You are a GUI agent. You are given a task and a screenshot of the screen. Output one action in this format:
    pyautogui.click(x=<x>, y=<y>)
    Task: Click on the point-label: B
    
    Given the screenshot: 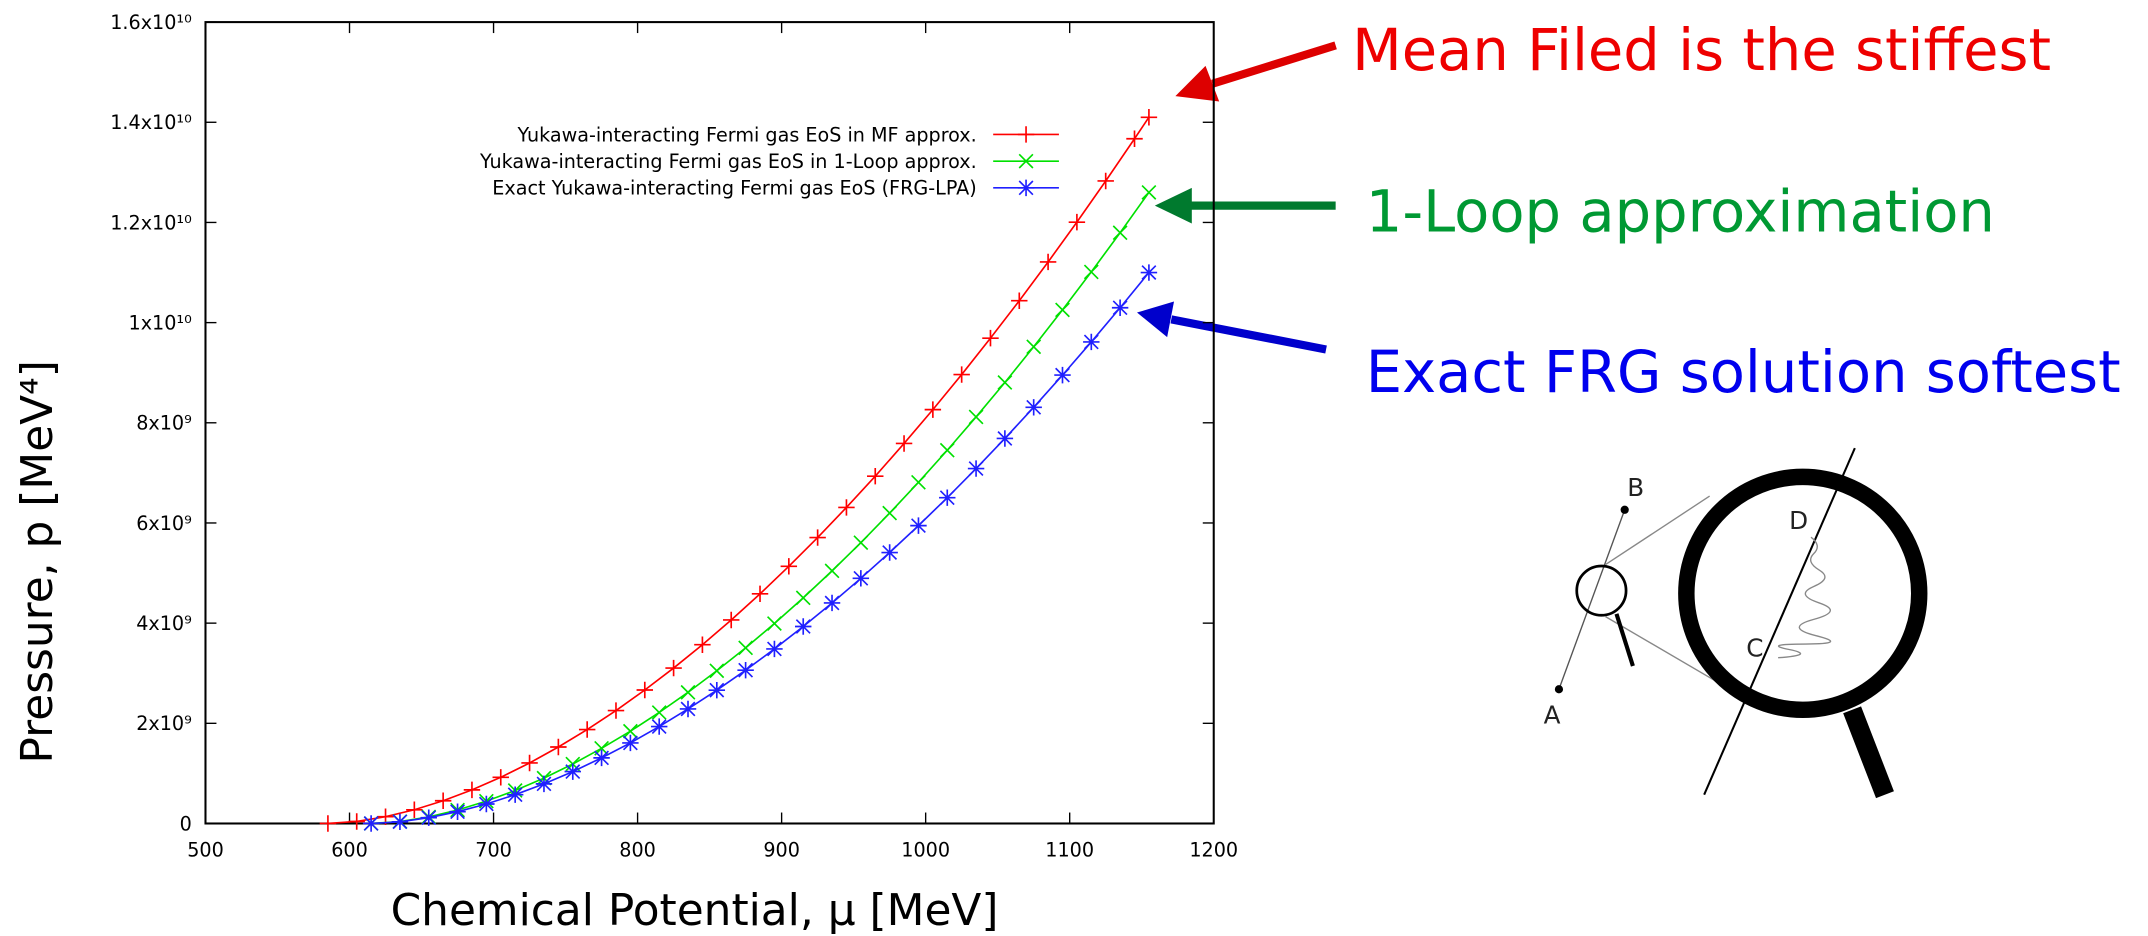 What is the action you would take?
    pyautogui.click(x=1635, y=487)
    